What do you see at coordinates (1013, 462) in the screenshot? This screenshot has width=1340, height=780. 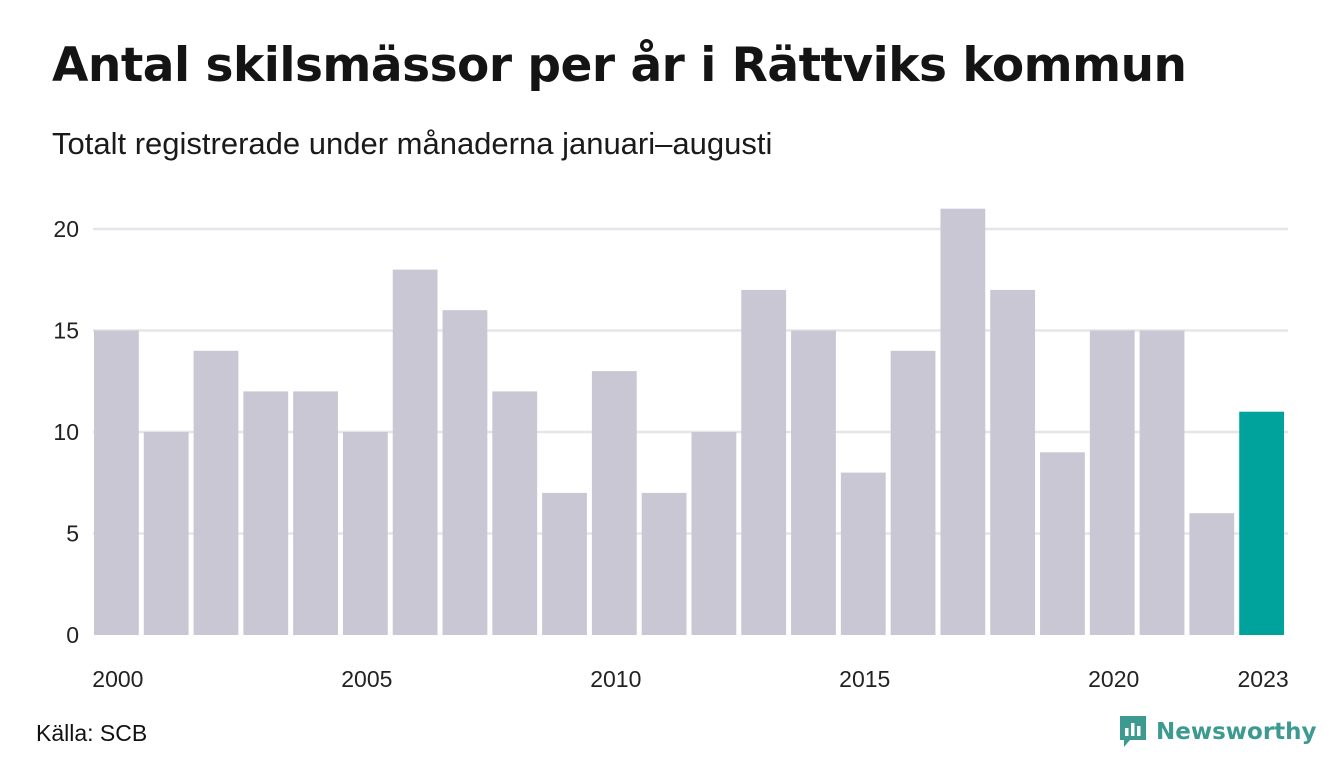 I see `bar-2018` at bounding box center [1013, 462].